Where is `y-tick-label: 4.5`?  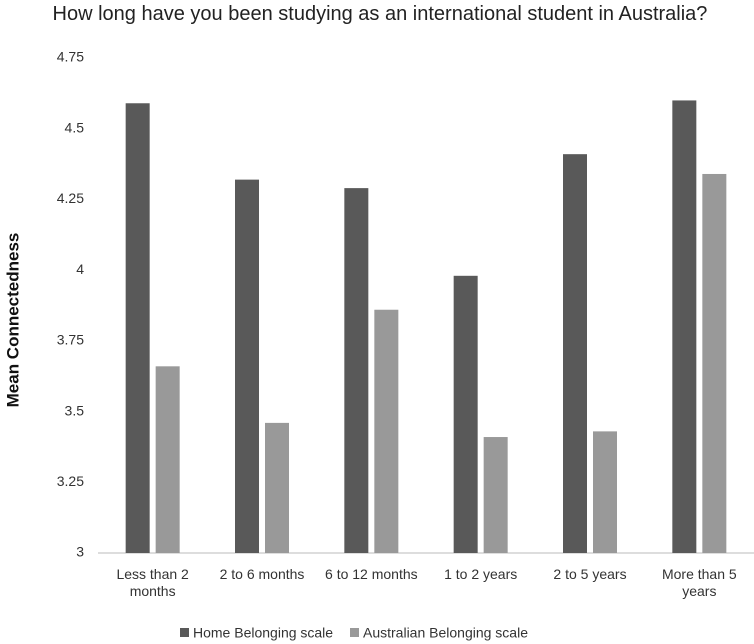
y-tick-label: 4.5 is located at coordinates (75, 127).